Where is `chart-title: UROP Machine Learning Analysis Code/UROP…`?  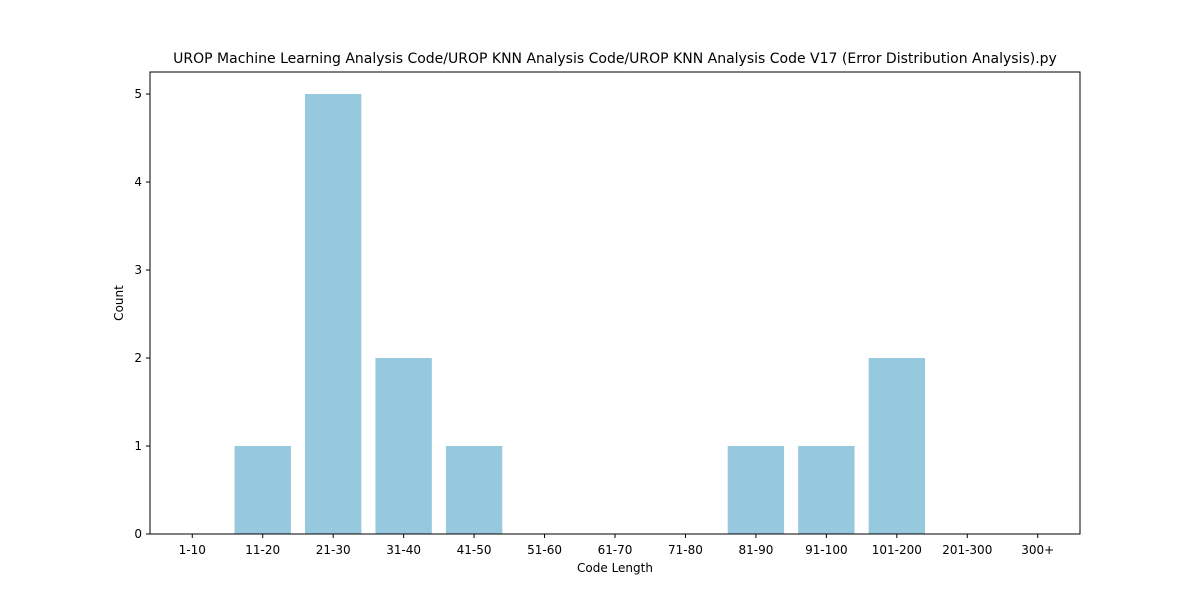 chart-title: UROP Machine Learning Analysis Code/UROP… is located at coordinates (615, 59).